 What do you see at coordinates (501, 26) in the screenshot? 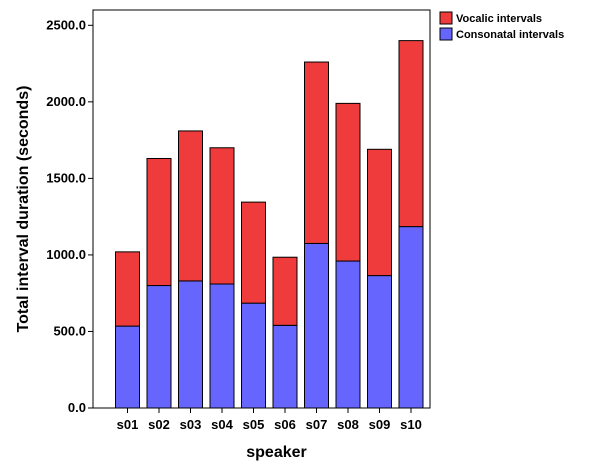
I see `legend: Vocalic intervals Consonatal intervals` at bounding box center [501, 26].